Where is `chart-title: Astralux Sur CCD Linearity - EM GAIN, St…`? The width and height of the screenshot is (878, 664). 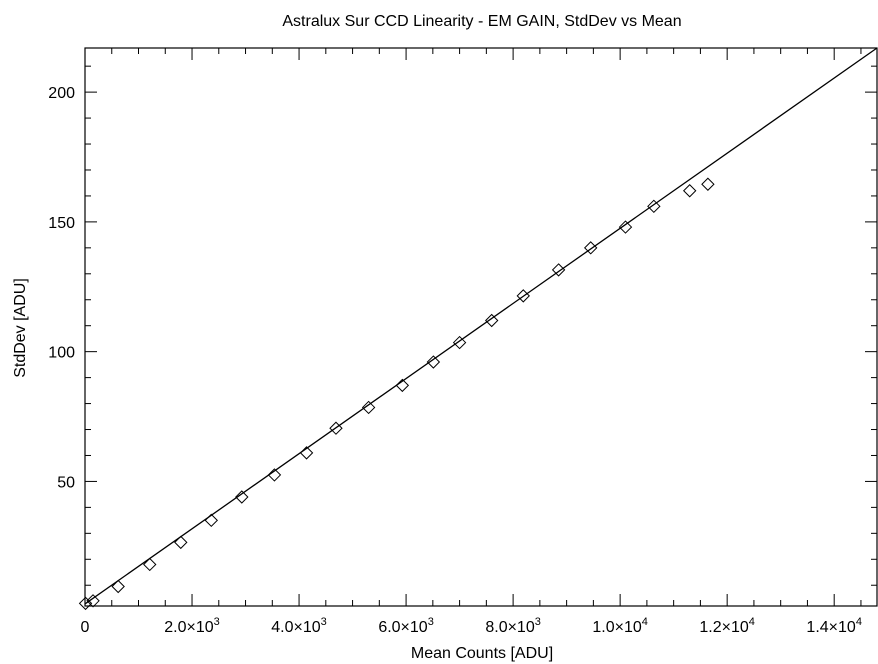 chart-title: Astralux Sur CCD Linearity - EM GAIN, St… is located at coordinates (481, 21).